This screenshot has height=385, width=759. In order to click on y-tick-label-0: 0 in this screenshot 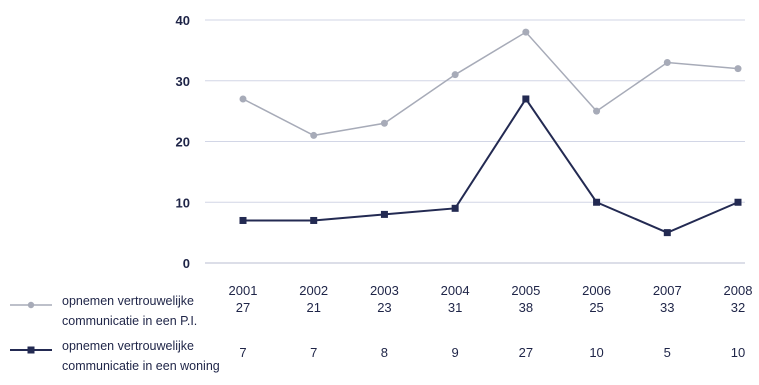, I will do `click(186, 263)`.